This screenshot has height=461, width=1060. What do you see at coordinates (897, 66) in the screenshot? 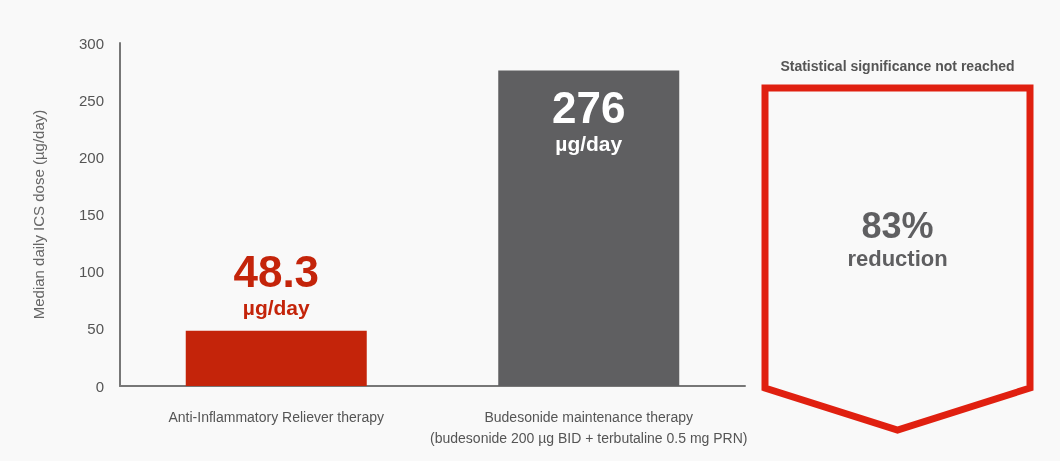
I see `text: Statistical significance not reached` at bounding box center [897, 66].